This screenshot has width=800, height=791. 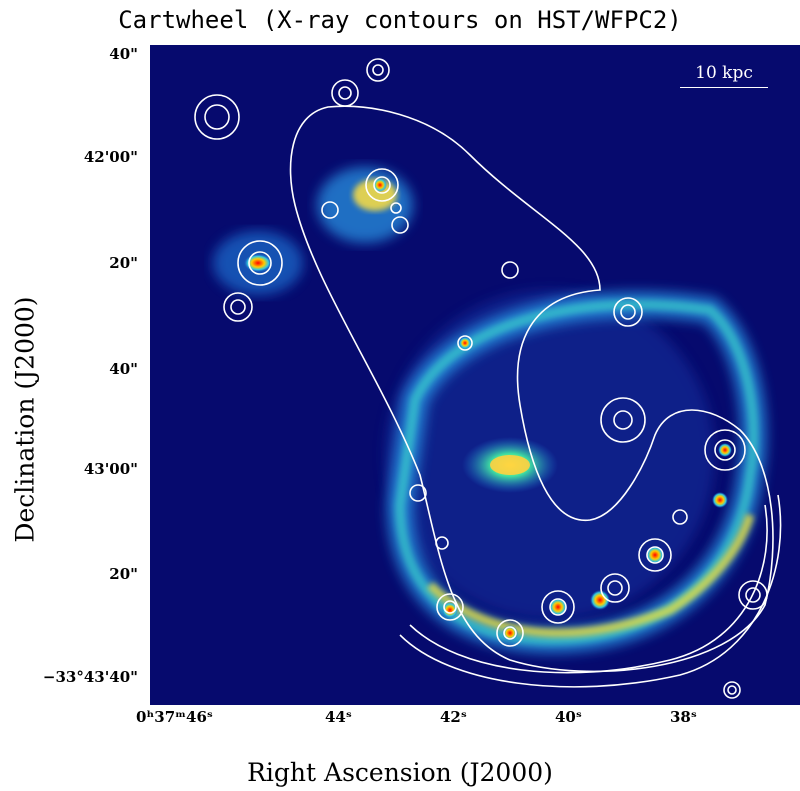 I want to click on x-tick-label: 42ˢ, so click(x=453, y=717).